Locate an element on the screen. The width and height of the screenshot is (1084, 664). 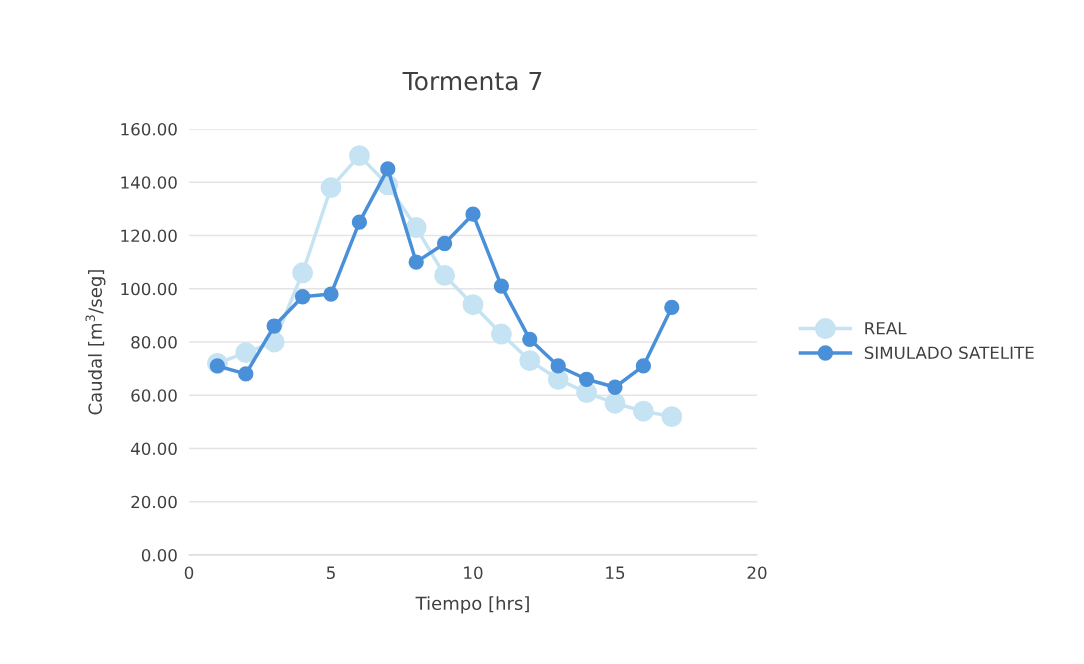
y-tick-label: 80.00 is located at coordinates (154, 342).